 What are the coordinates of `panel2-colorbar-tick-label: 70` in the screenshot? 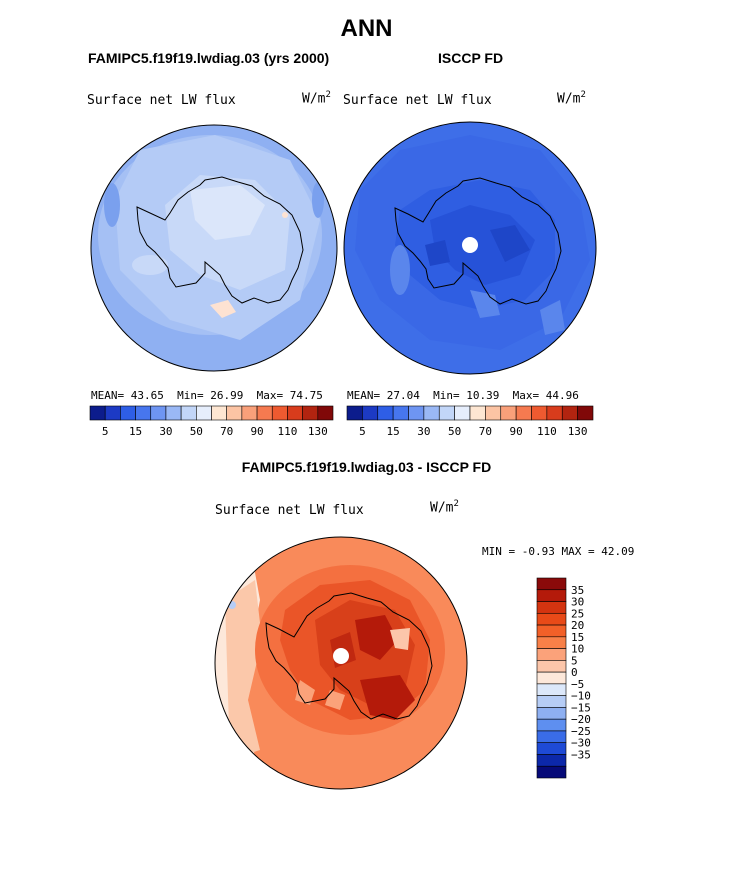 It's located at (485, 431).